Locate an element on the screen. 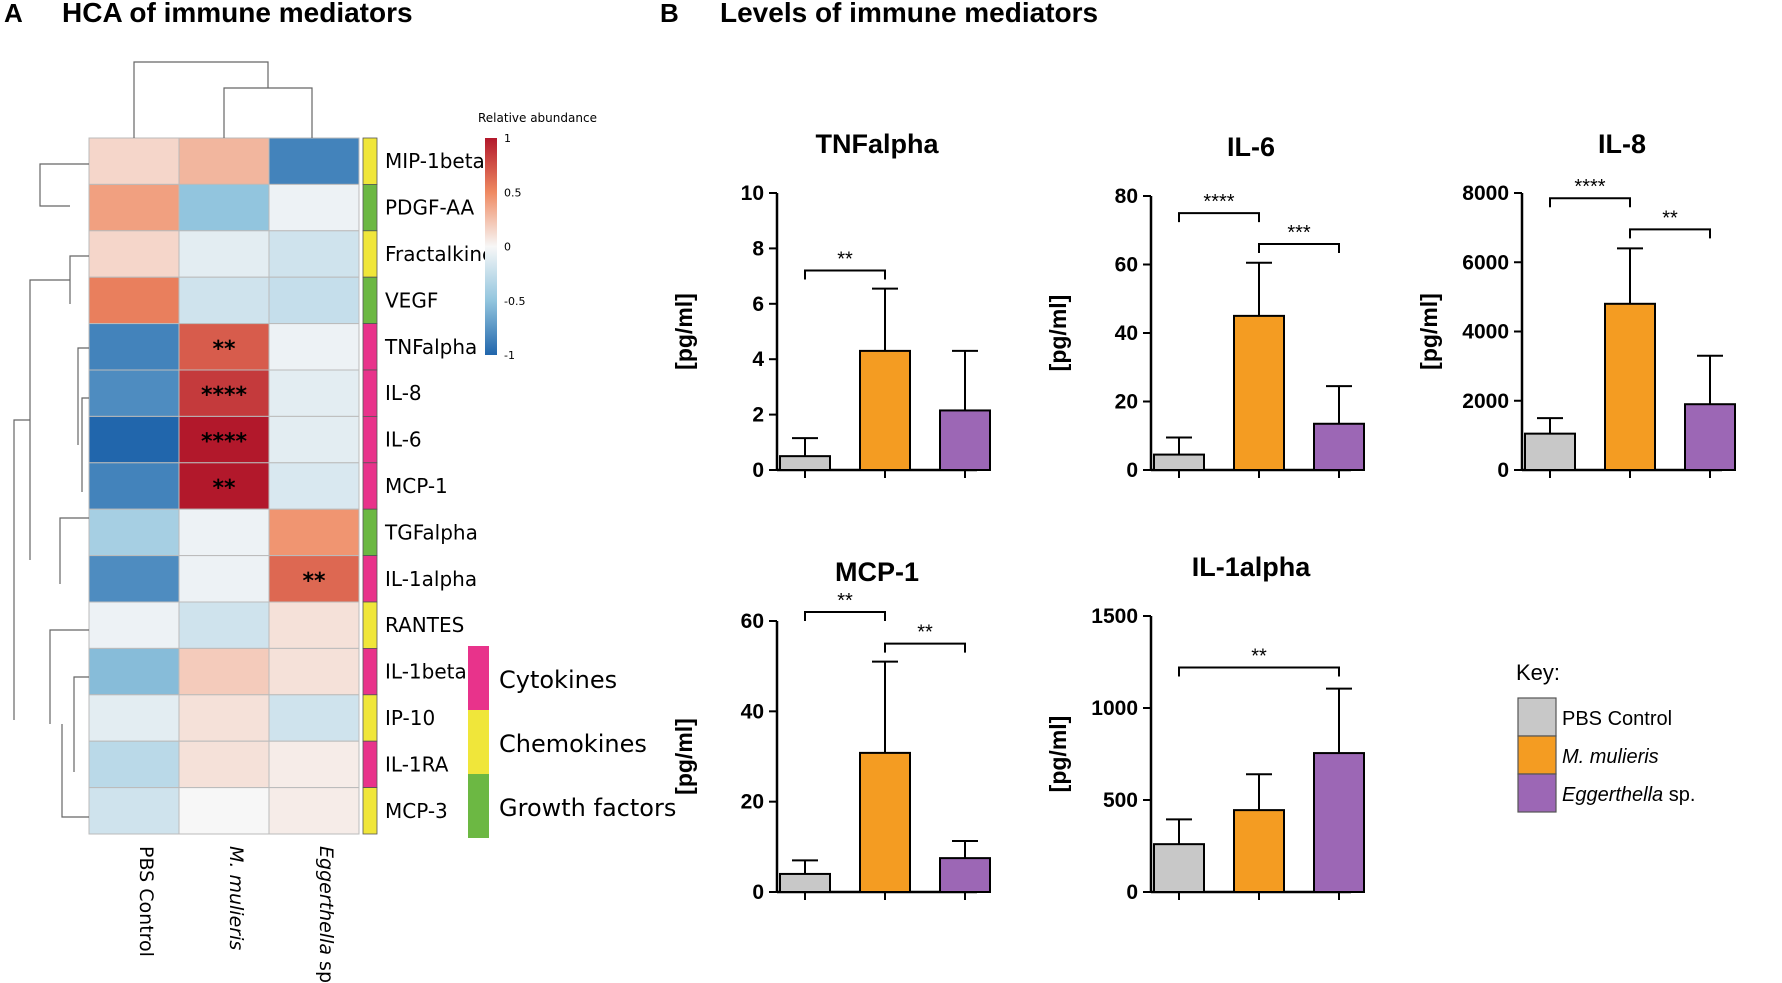 This screenshot has width=1782, height=983. bar-chart-title: IL-1alpha is located at coordinates (1252, 567).